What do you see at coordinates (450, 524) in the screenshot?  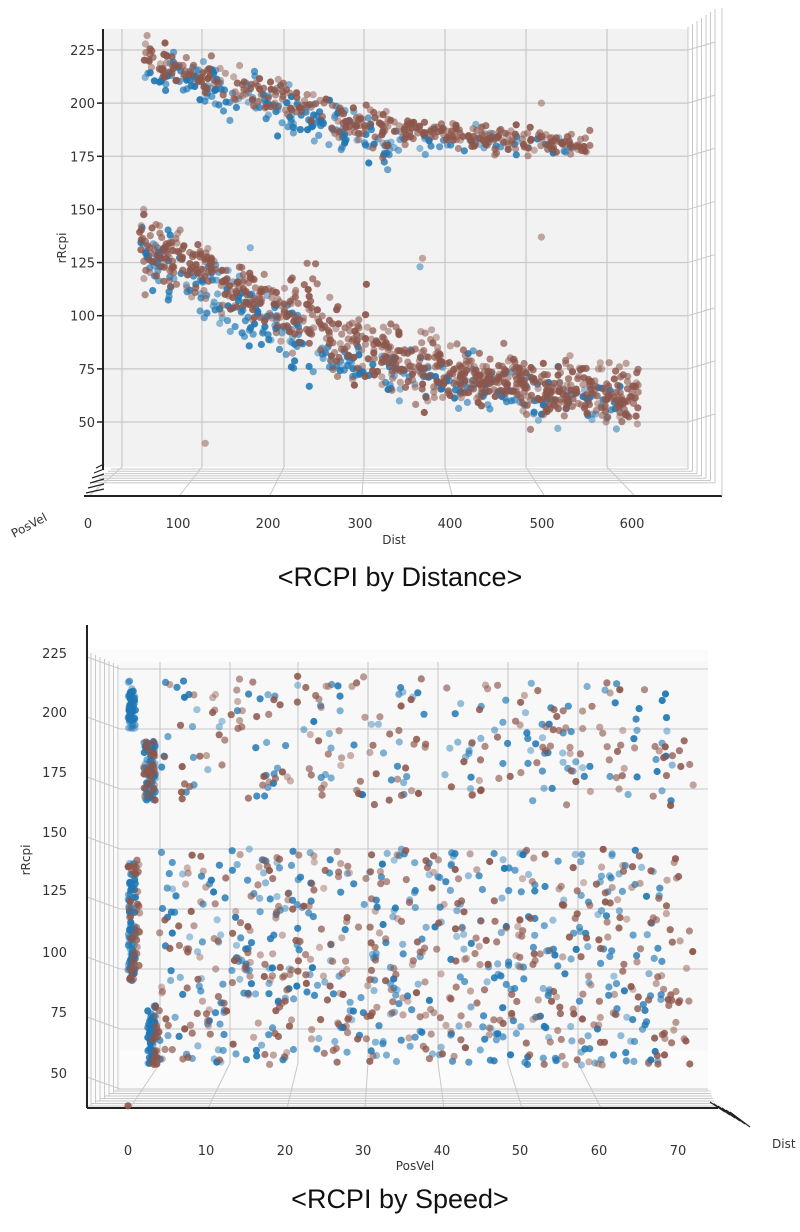 I see `x-tick-label: 400` at bounding box center [450, 524].